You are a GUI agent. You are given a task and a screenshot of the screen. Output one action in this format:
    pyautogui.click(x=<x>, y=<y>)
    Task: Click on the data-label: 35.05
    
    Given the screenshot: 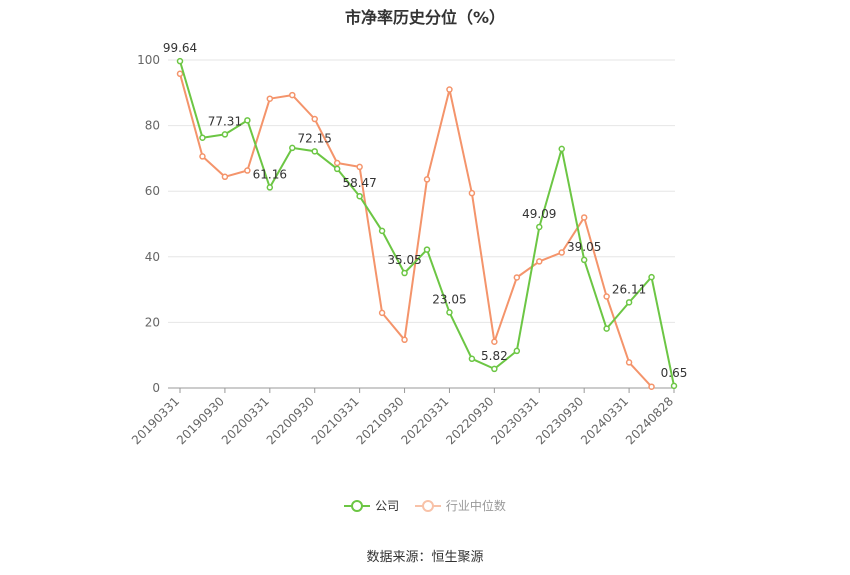 What is the action you would take?
    pyautogui.click(x=404, y=260)
    